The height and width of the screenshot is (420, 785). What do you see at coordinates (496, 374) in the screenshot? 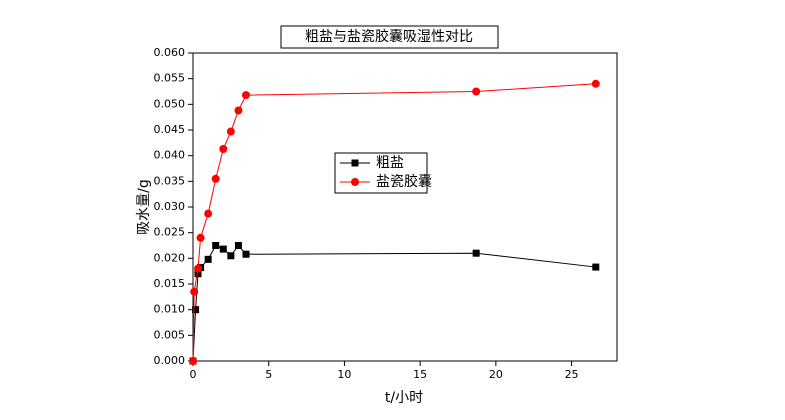
I see `x-tick-label: 20` at bounding box center [496, 374].